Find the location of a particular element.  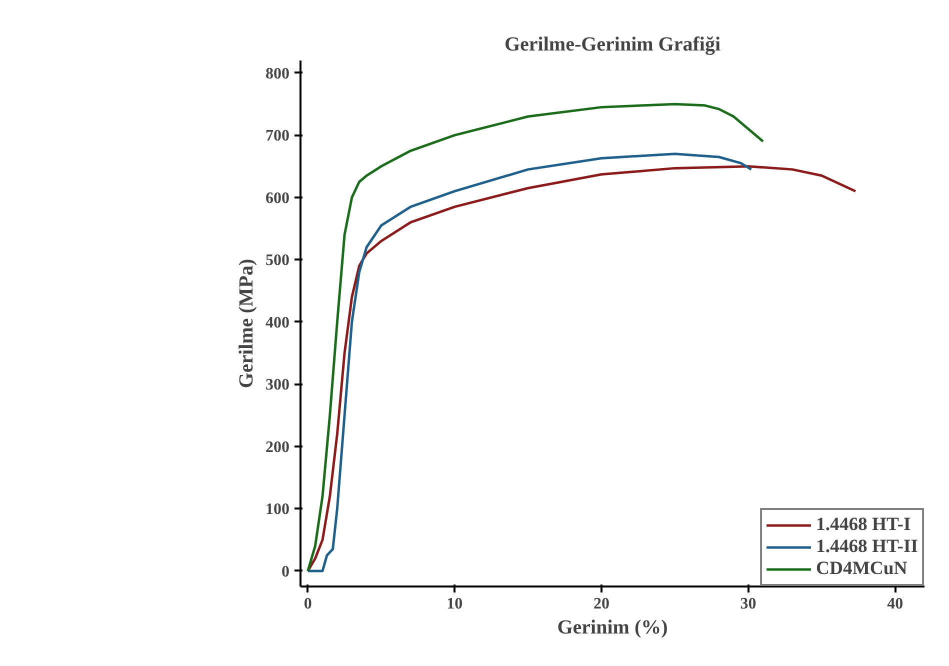

y-tick-label: 400 is located at coordinates (278, 323).